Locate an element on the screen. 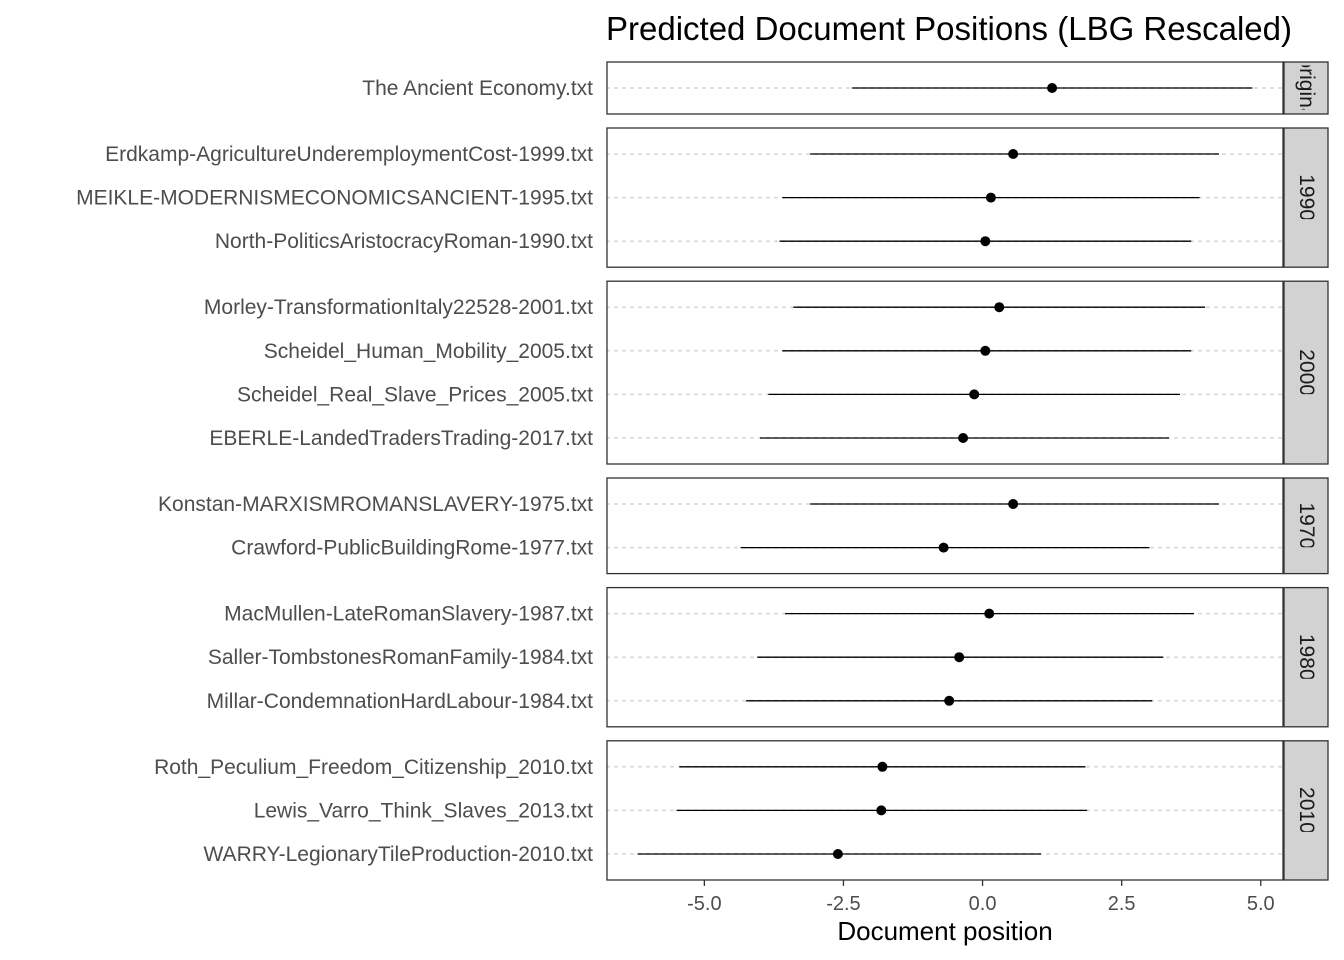 The width and height of the screenshot is (1344, 960). x-tick-label: 2.5 is located at coordinates (1122, 904).